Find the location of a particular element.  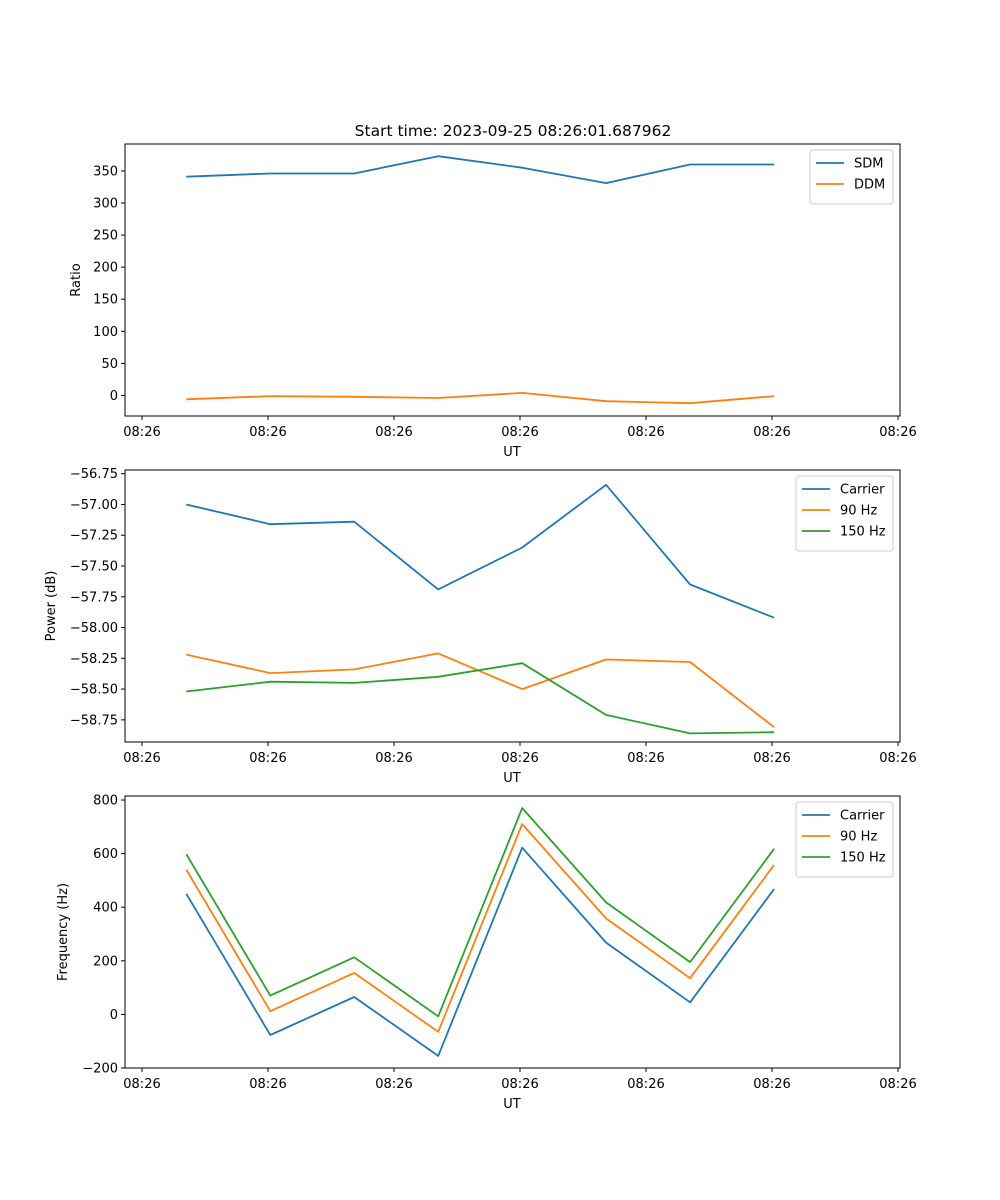

ratio-y-axis-label: Ratio is located at coordinates (76, 279).